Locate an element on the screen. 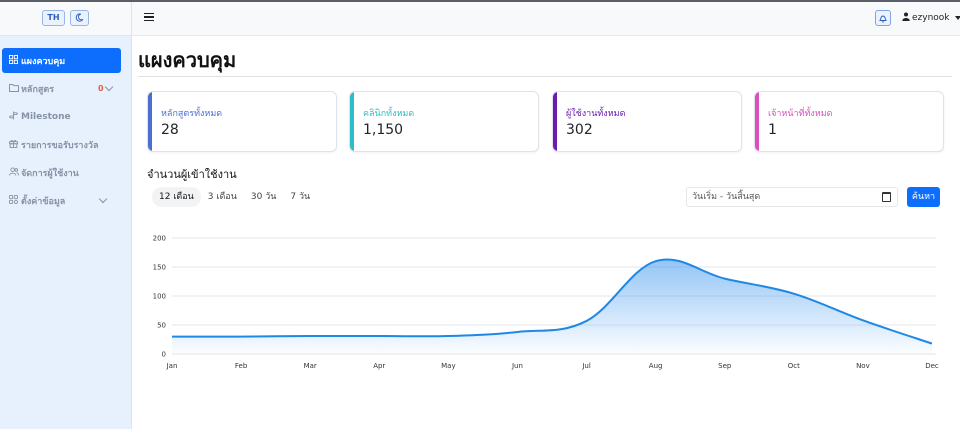 The width and height of the screenshot is (960, 429). sidebar-item-rewards: รายการขอรับรางวัล is located at coordinates (62, 144).